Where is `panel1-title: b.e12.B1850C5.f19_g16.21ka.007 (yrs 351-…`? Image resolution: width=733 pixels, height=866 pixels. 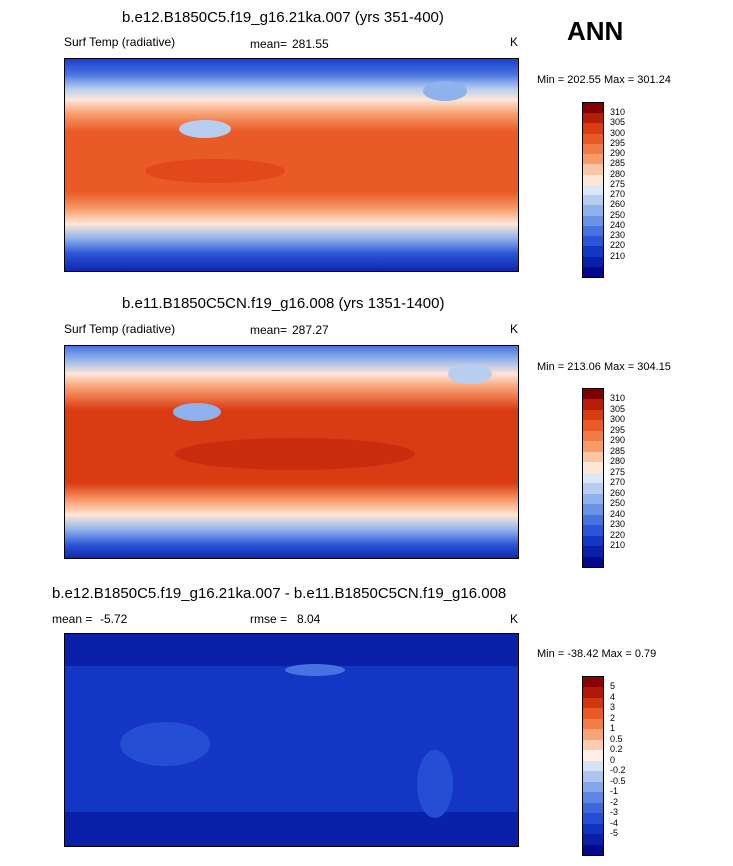 panel1-title: b.e12.B1850C5.f19_g16.21ka.007 (yrs 351-… is located at coordinates (283, 17).